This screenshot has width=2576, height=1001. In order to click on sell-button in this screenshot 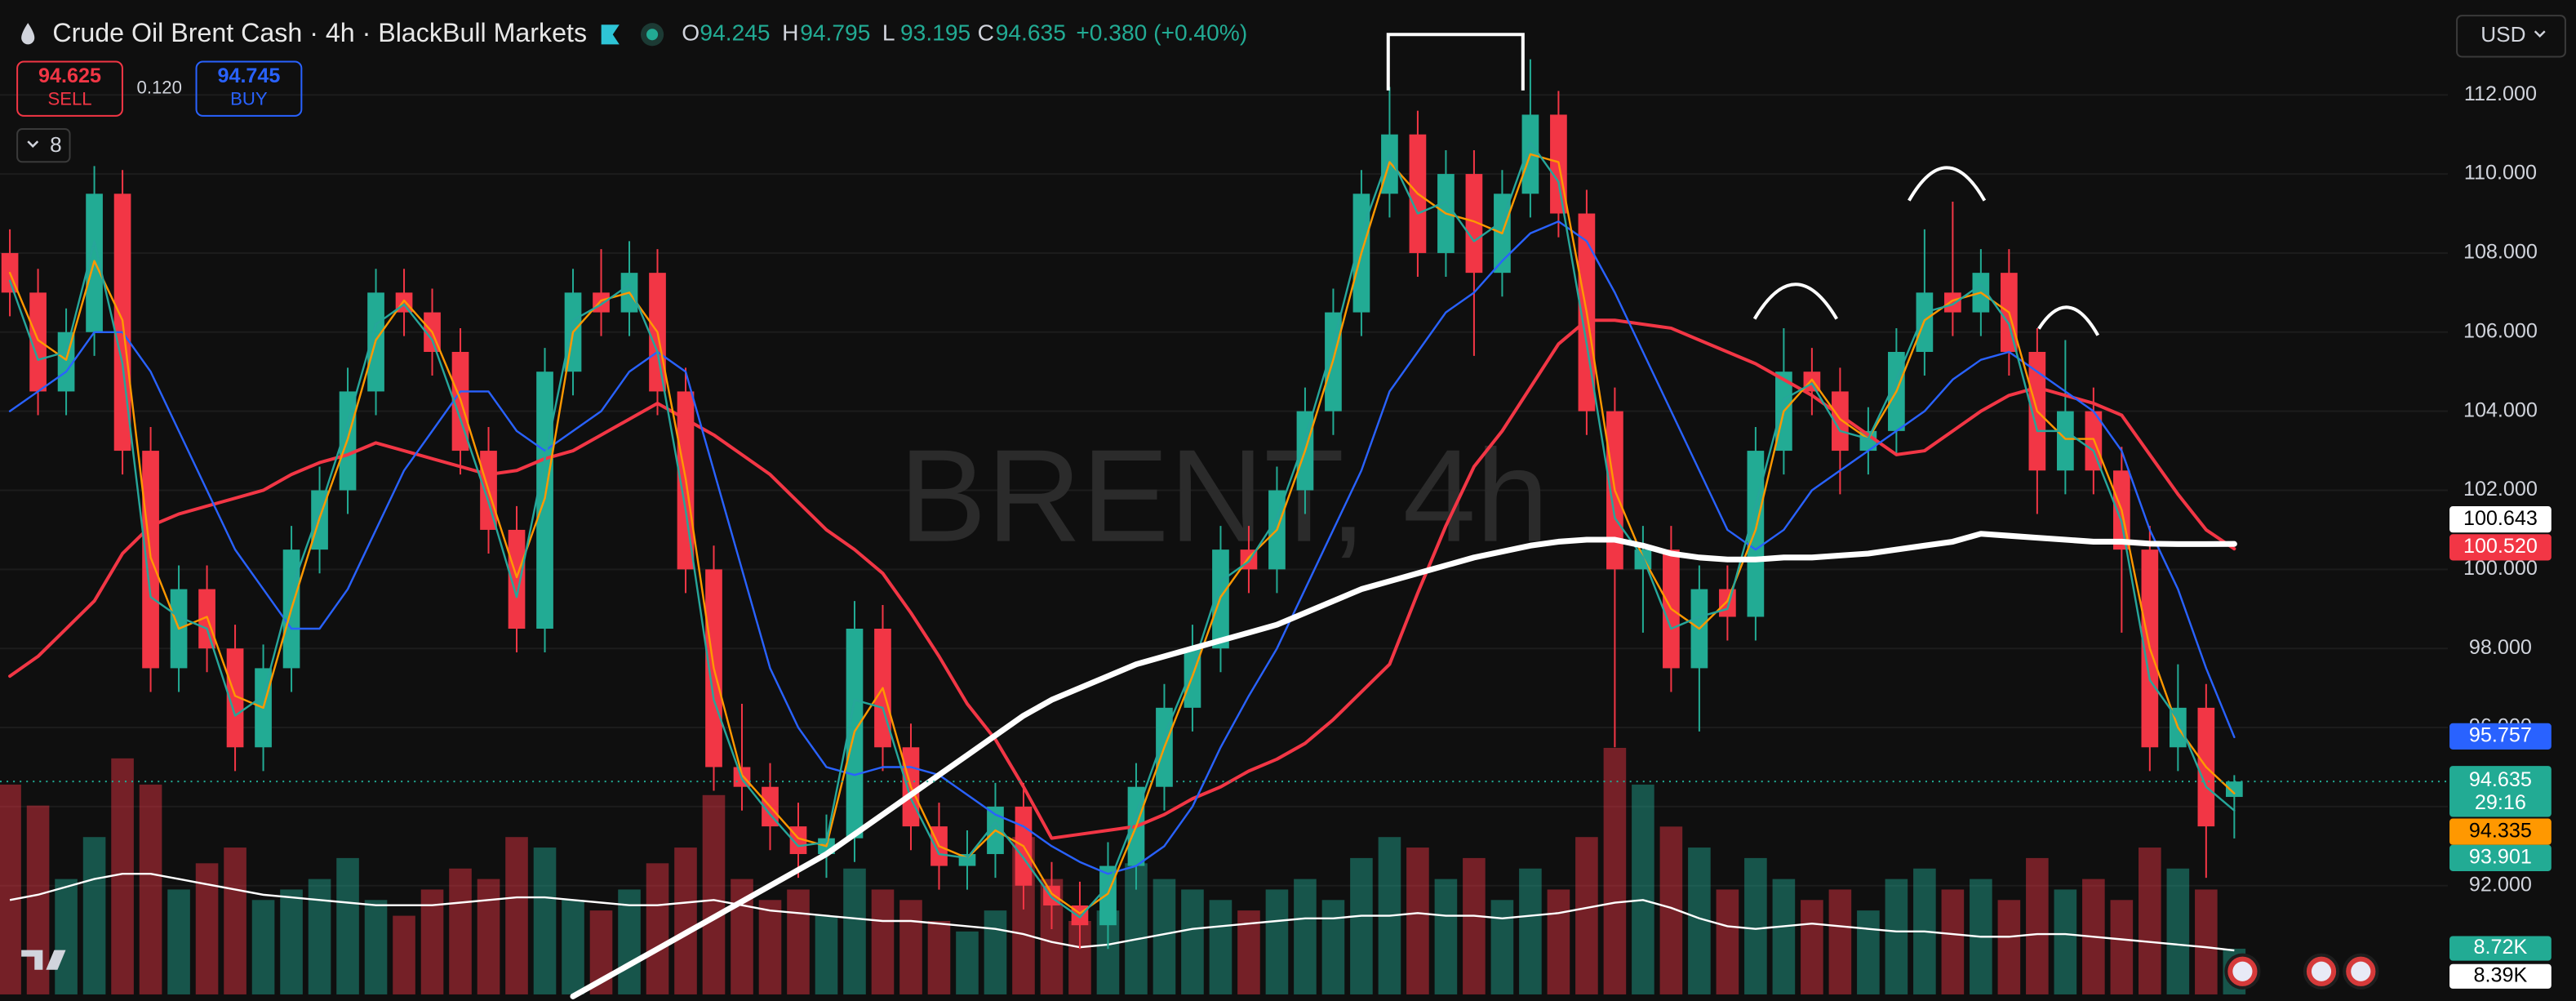, I will do `click(69, 89)`.